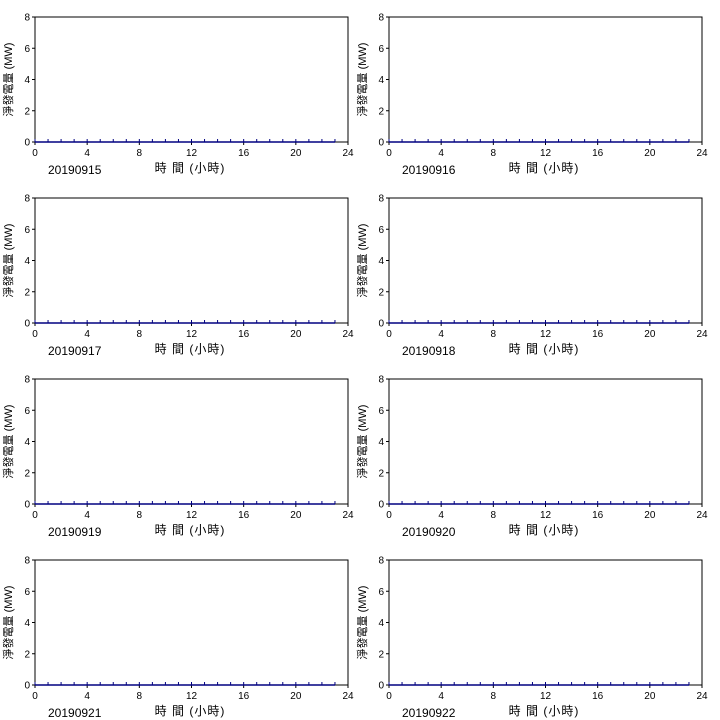 Image resolution: width=720 pixels, height=720 pixels. Describe the element at coordinates (348, 696) in the screenshot. I see `chart-6-x-tick-label-6: 24` at that location.